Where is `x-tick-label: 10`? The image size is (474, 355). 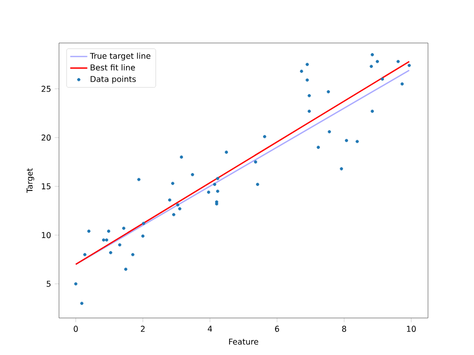 x-tick-label: 10 is located at coordinates (411, 329).